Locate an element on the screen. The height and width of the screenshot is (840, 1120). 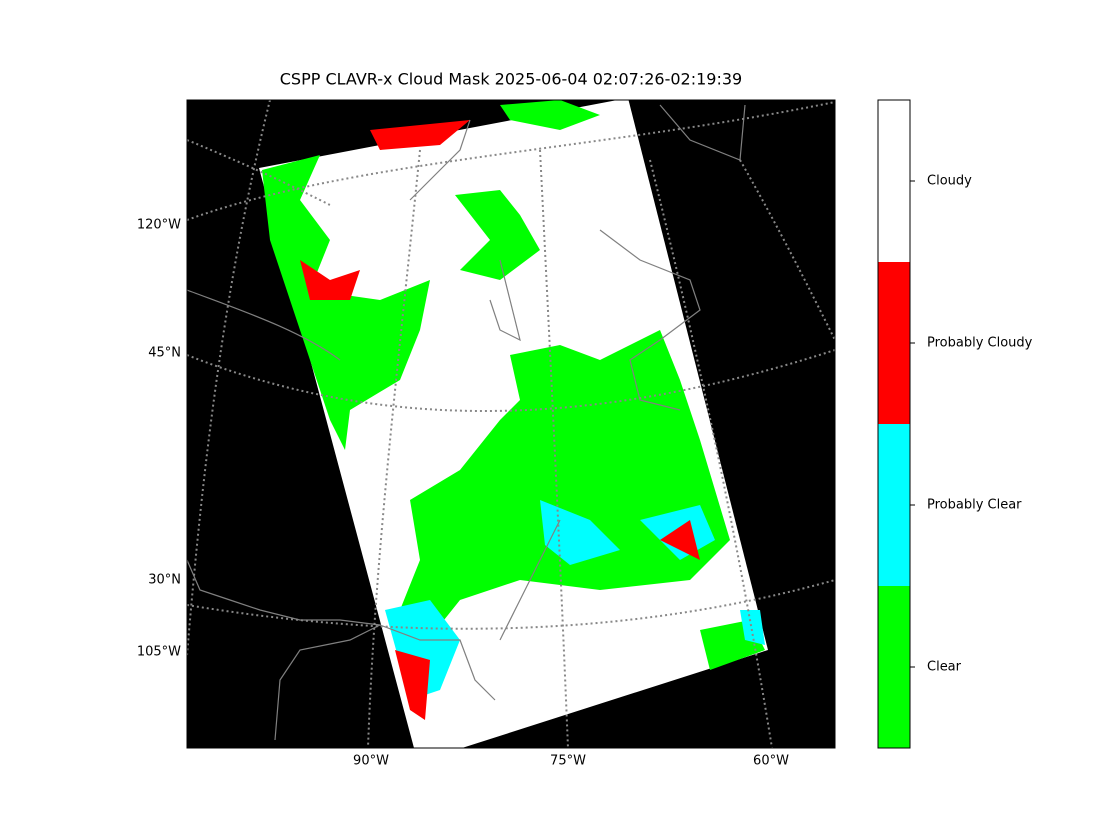
map-label: 120°W is located at coordinates (159, 225).